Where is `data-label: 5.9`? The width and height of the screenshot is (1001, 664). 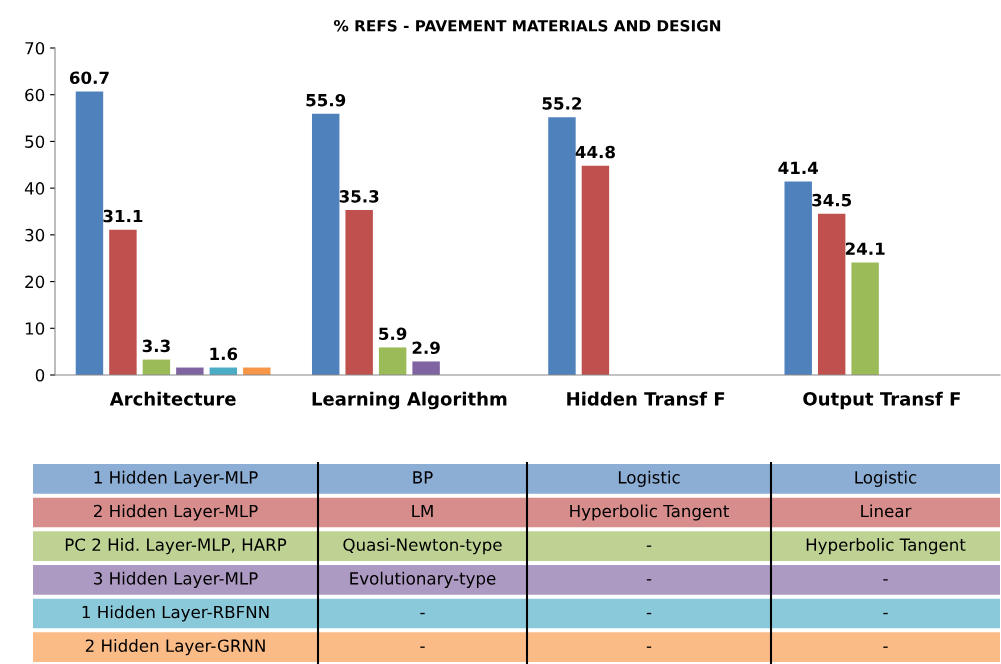
data-label: 5.9 is located at coordinates (393, 334).